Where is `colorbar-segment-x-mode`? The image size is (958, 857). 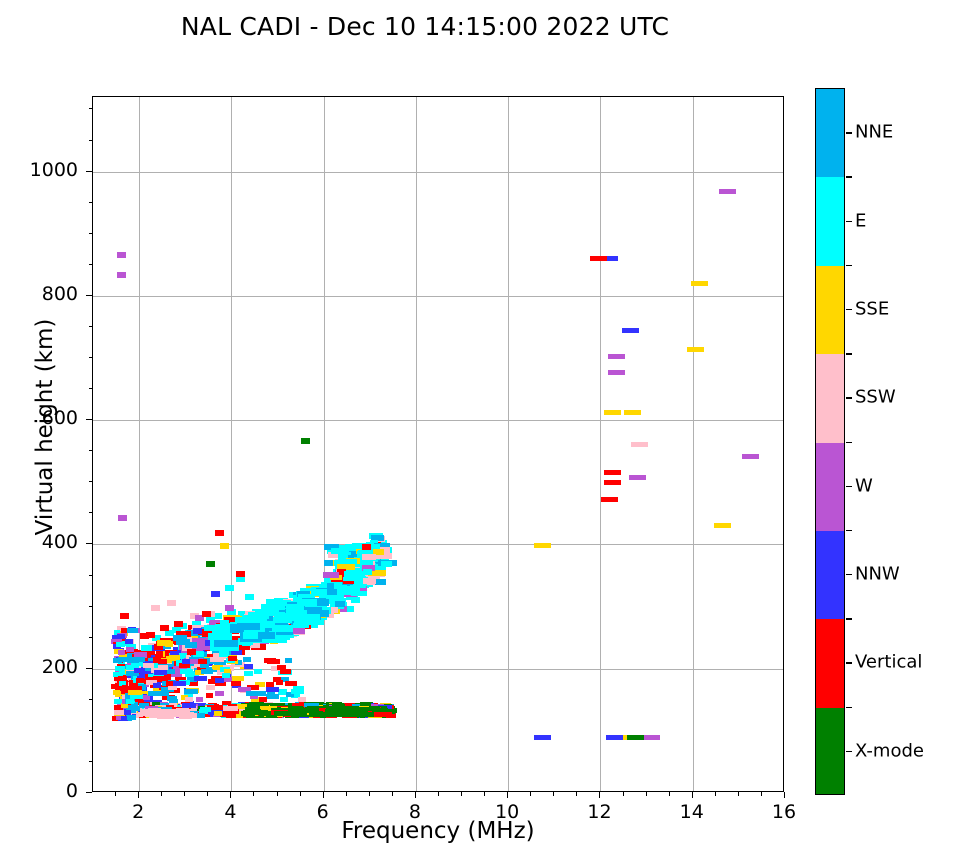
colorbar-segment-x-mode is located at coordinates (830, 750).